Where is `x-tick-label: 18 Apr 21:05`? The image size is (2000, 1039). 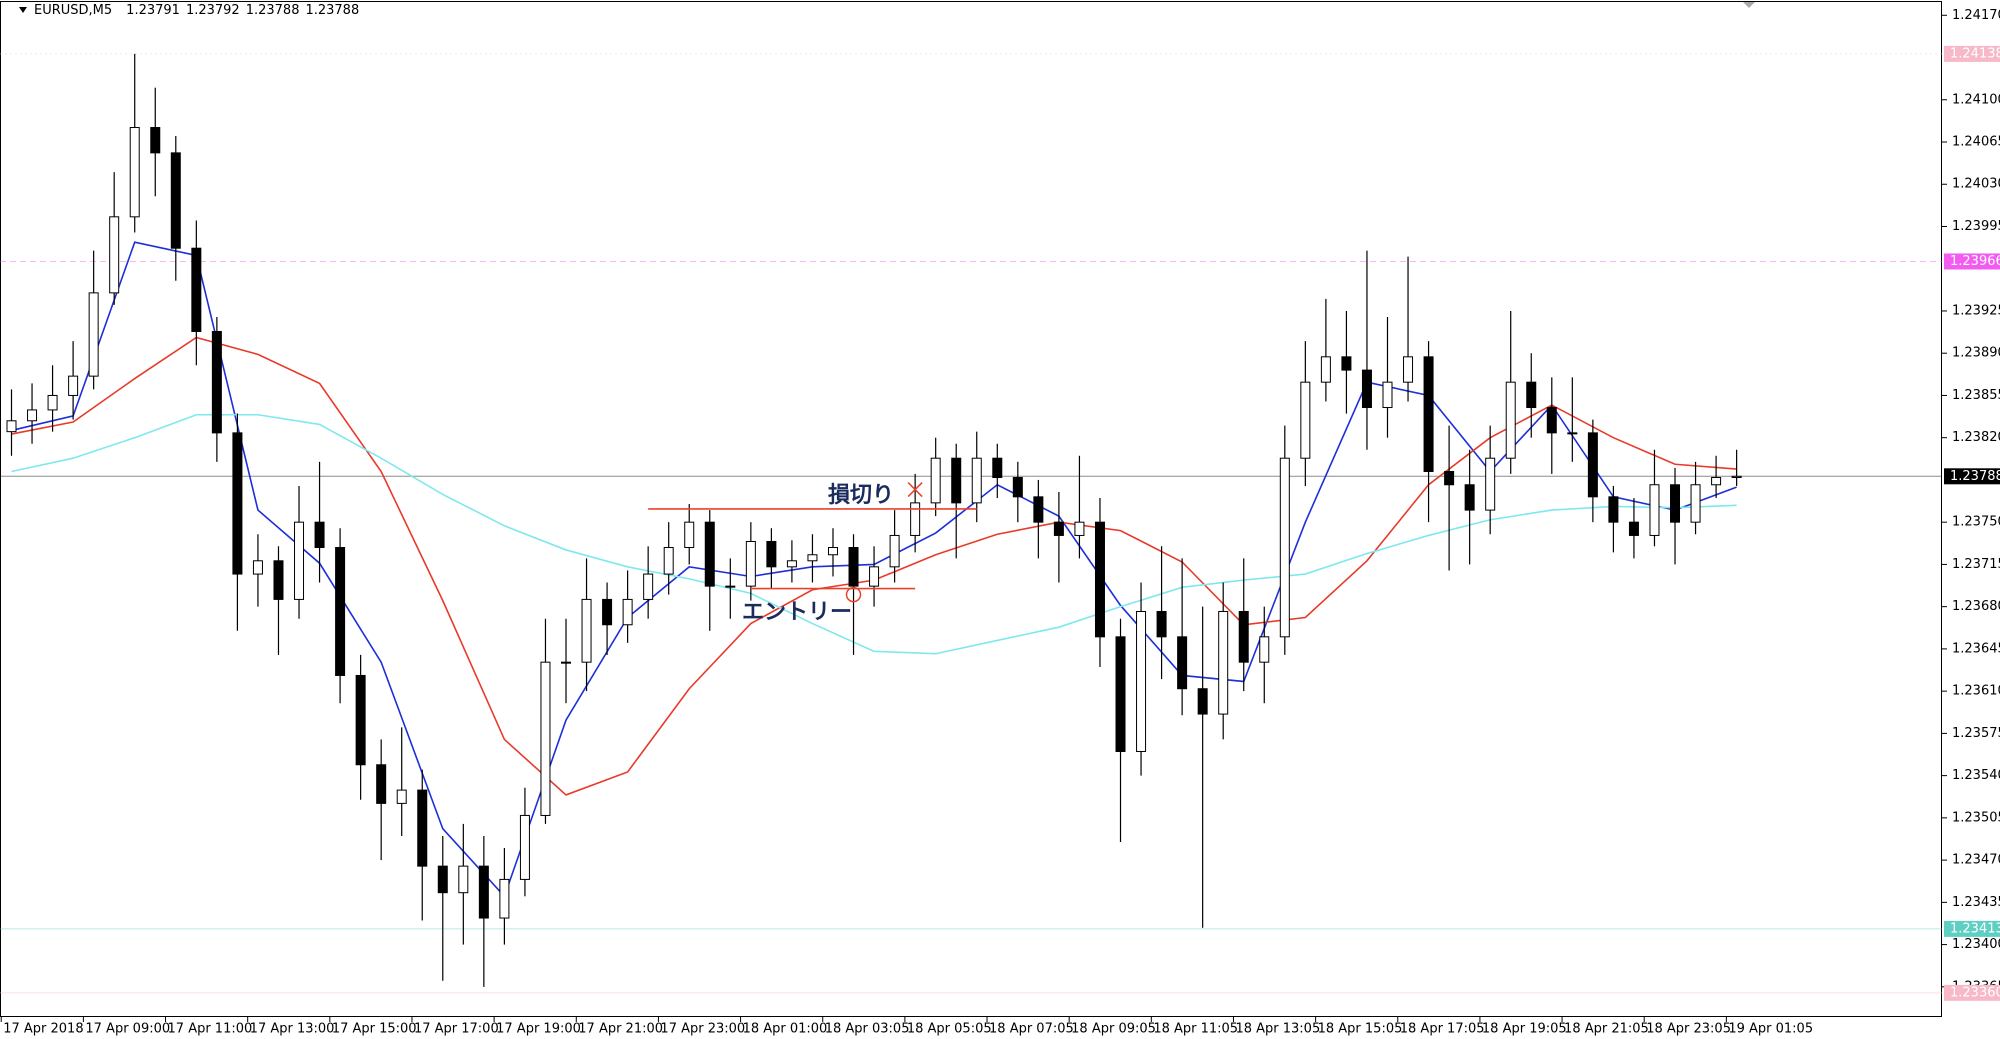 x-tick-label: 18 Apr 21:05 is located at coordinates (1606, 1029).